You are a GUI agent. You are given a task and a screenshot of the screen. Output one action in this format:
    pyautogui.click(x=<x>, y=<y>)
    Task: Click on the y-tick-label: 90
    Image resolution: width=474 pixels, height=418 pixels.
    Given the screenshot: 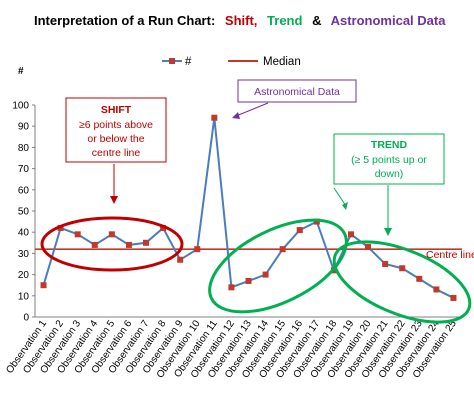 What is the action you would take?
    pyautogui.click(x=24, y=127)
    